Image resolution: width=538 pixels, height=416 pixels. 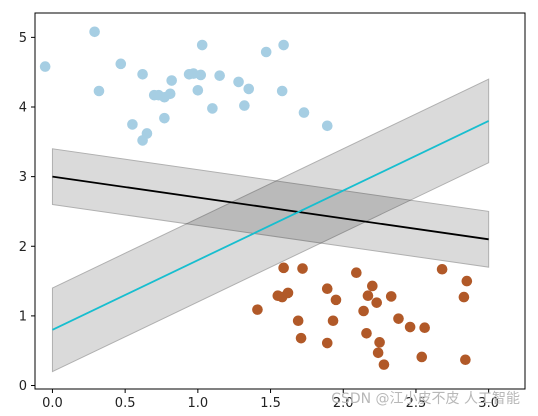 I want to click on x-tick-label: 0.0, so click(x=52, y=403).